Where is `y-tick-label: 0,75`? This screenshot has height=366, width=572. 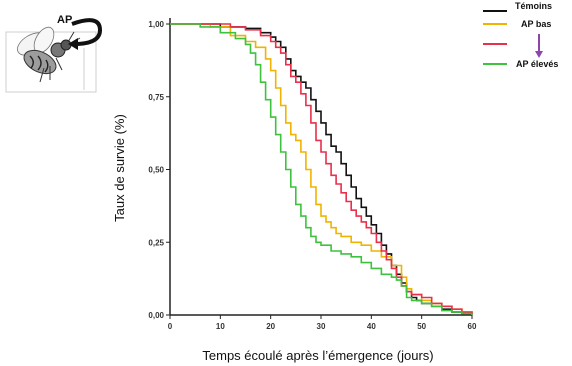
y-tick-label: 0,75 is located at coordinates (156, 97).